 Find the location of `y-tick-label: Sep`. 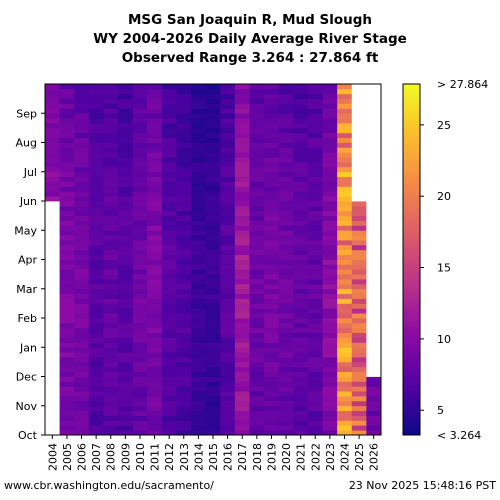

y-tick-label: Sep is located at coordinates (26, 113).